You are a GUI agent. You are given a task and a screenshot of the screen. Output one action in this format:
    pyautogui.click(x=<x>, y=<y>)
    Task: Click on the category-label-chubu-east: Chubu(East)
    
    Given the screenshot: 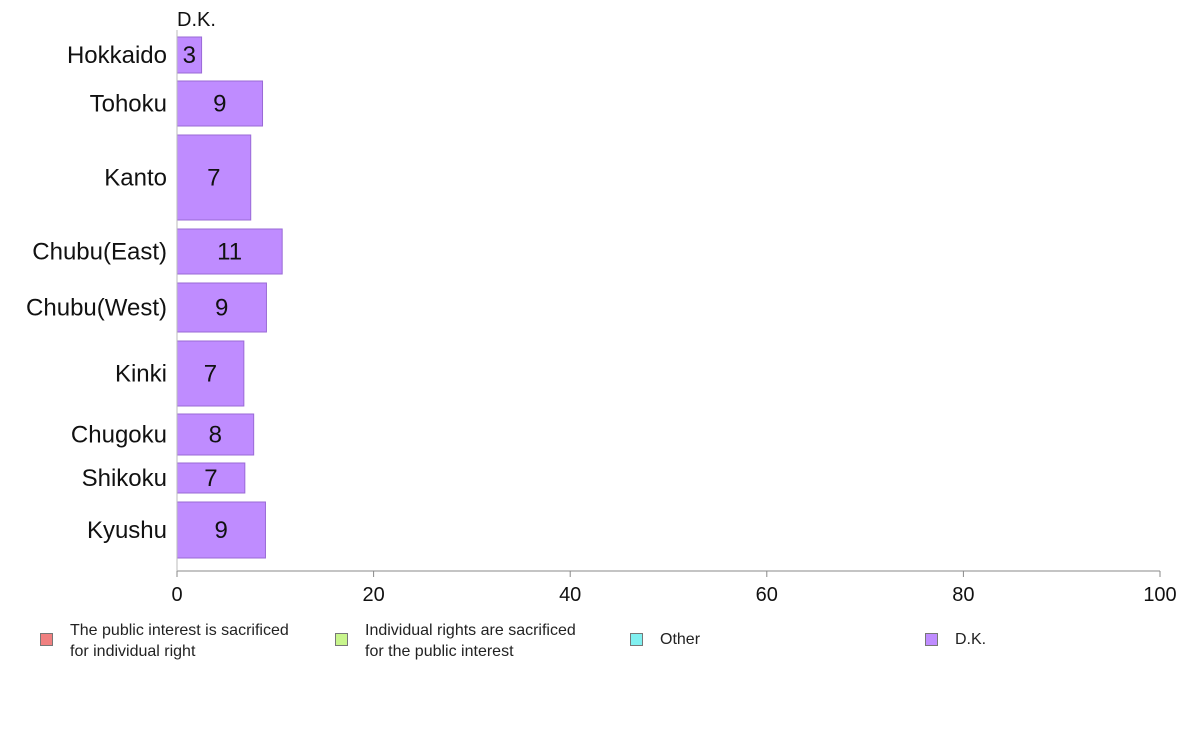 What is the action you would take?
    pyautogui.click(x=99, y=252)
    